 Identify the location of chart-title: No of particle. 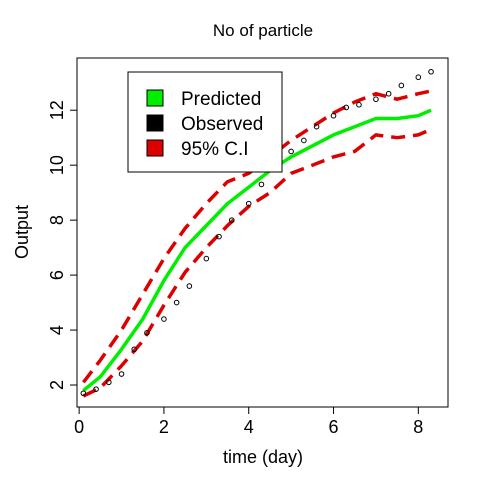
(263, 30).